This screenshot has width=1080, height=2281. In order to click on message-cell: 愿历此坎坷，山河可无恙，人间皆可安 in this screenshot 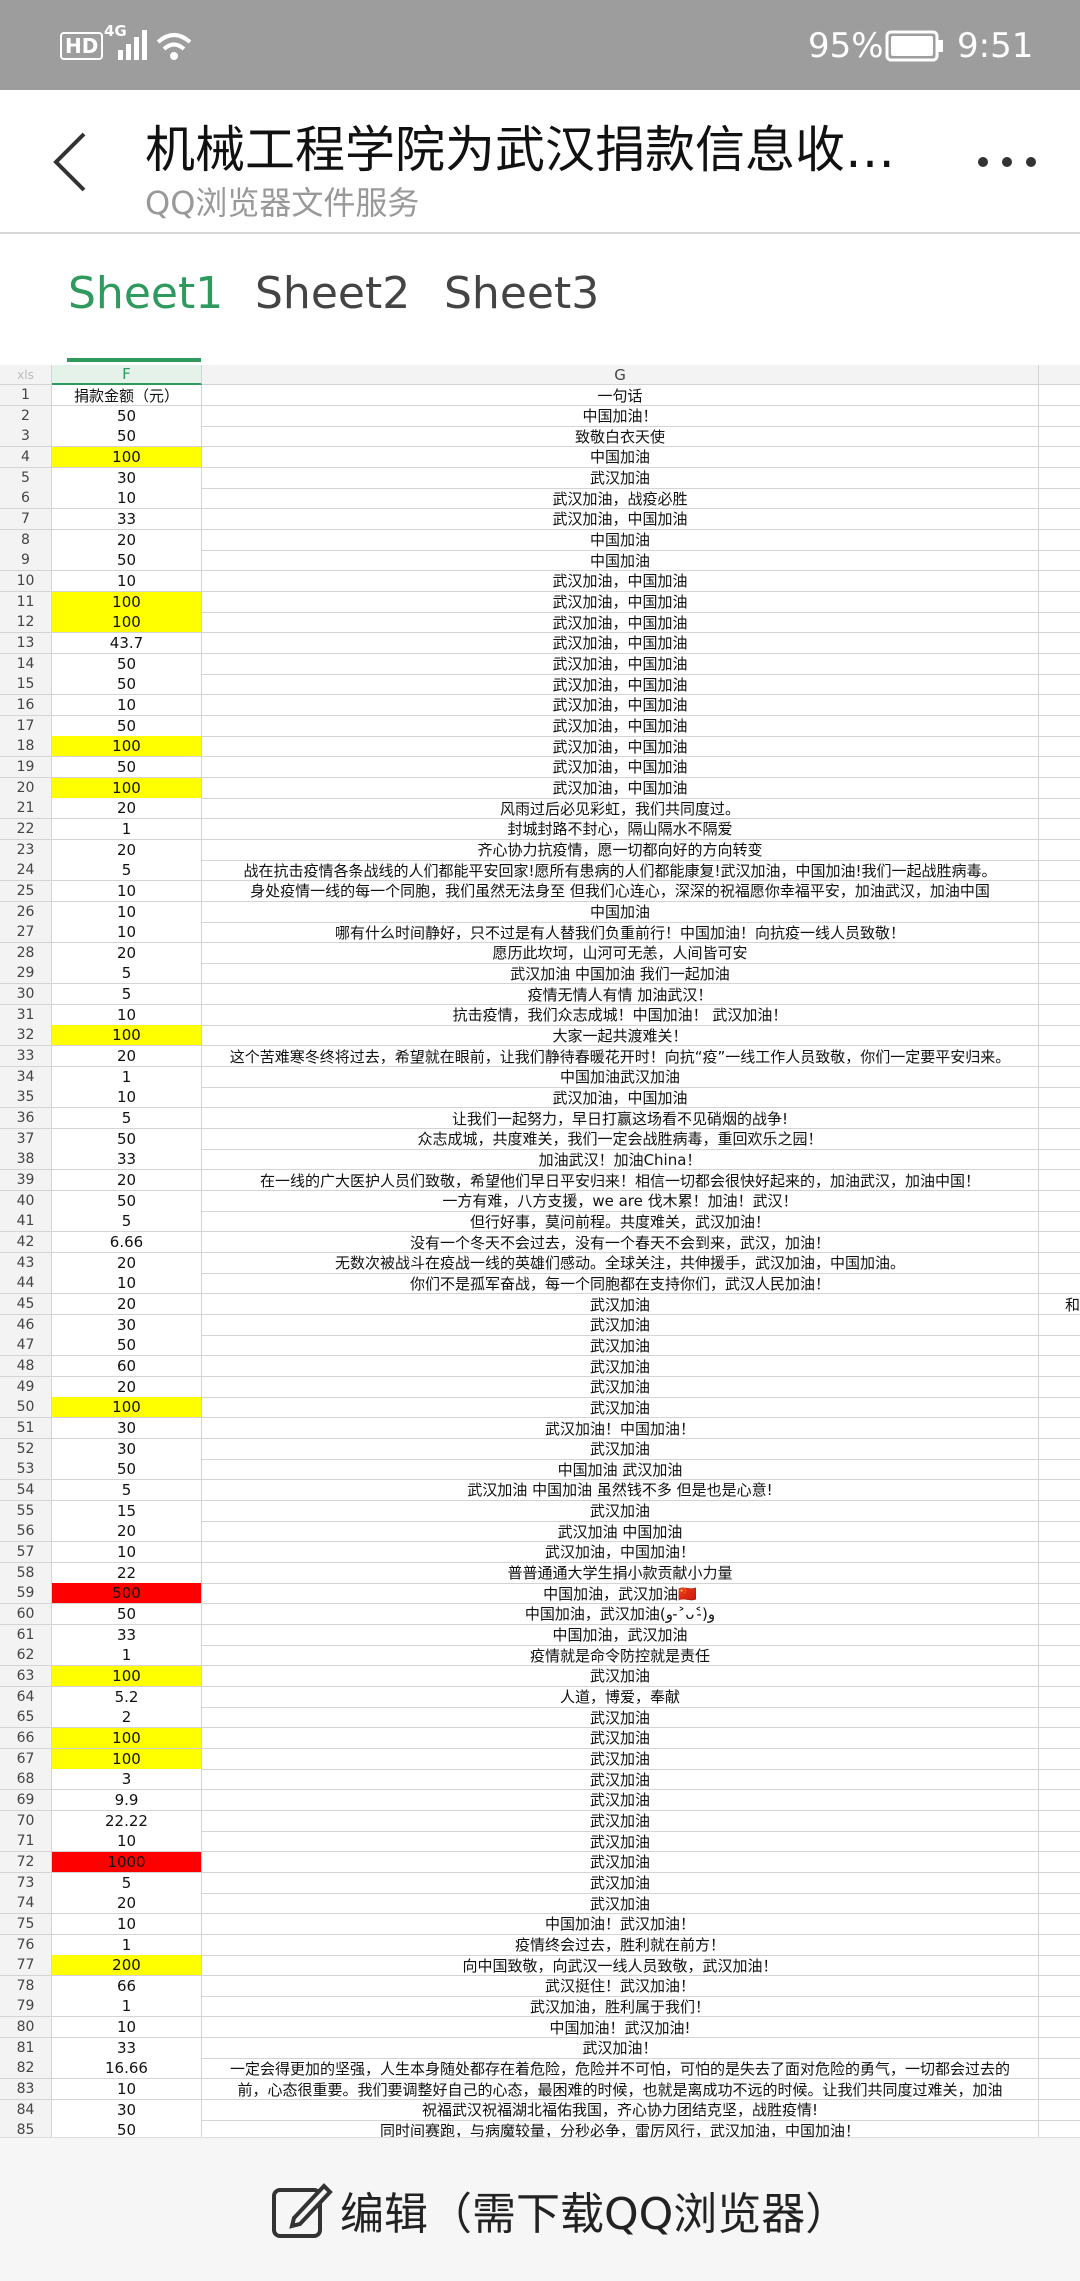, I will do `click(620, 953)`.